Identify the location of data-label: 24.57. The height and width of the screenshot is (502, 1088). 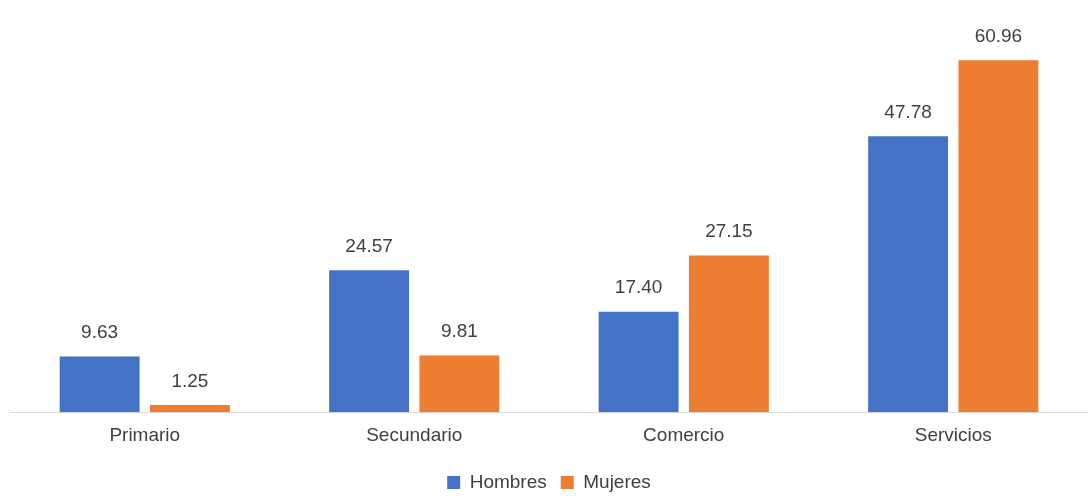
(369, 246).